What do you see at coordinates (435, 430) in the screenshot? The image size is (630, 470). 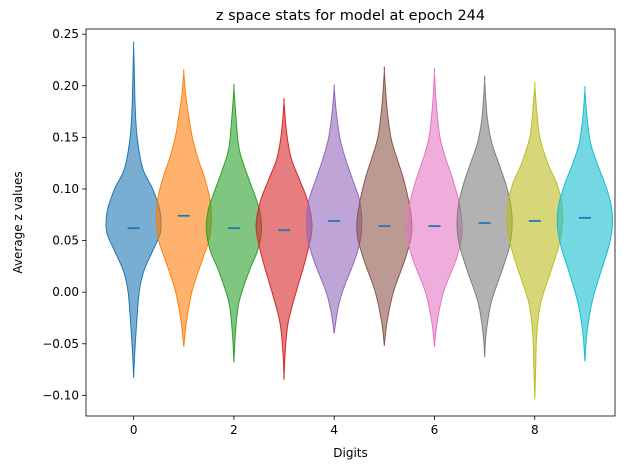 I see `x-tick-label: 6` at bounding box center [435, 430].